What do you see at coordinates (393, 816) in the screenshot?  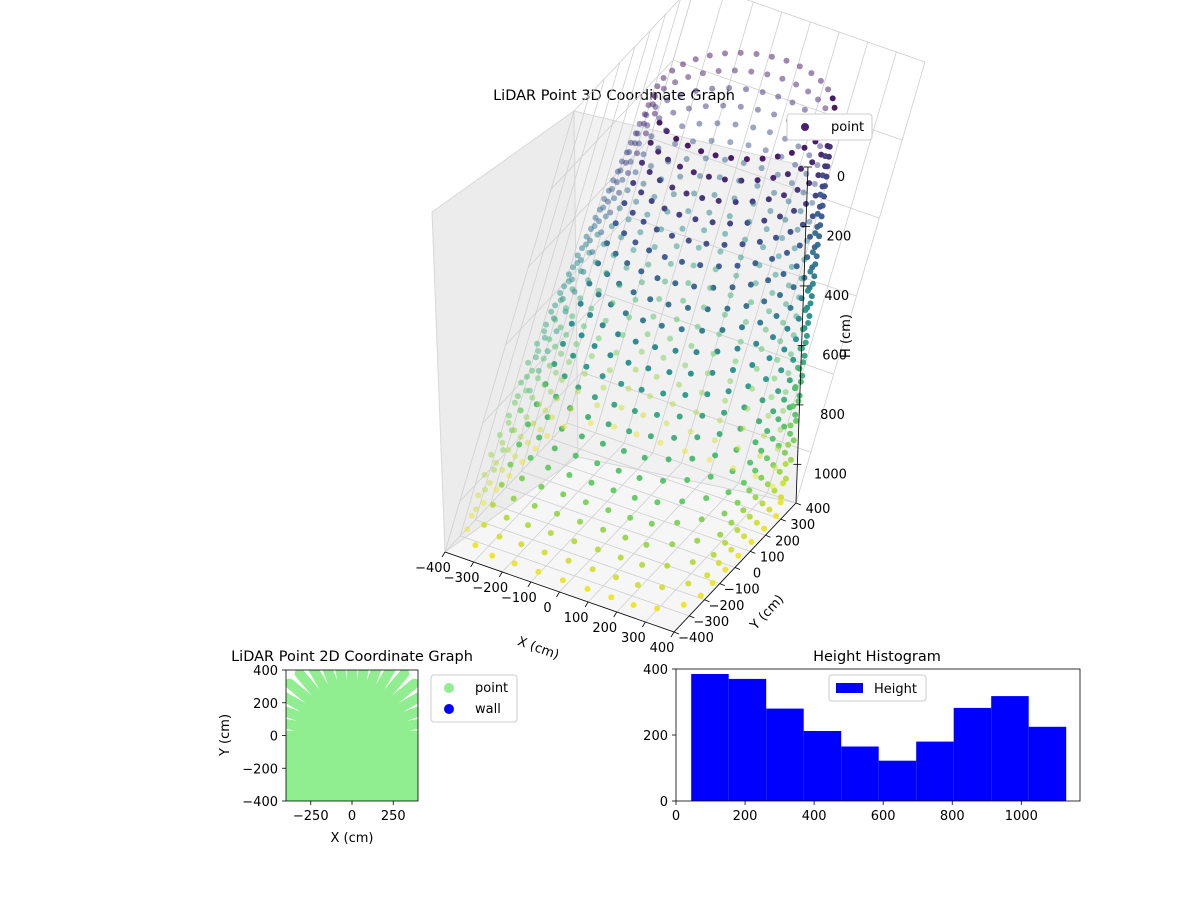 I see `x-tick-label-2d-2: 250` at bounding box center [393, 816].